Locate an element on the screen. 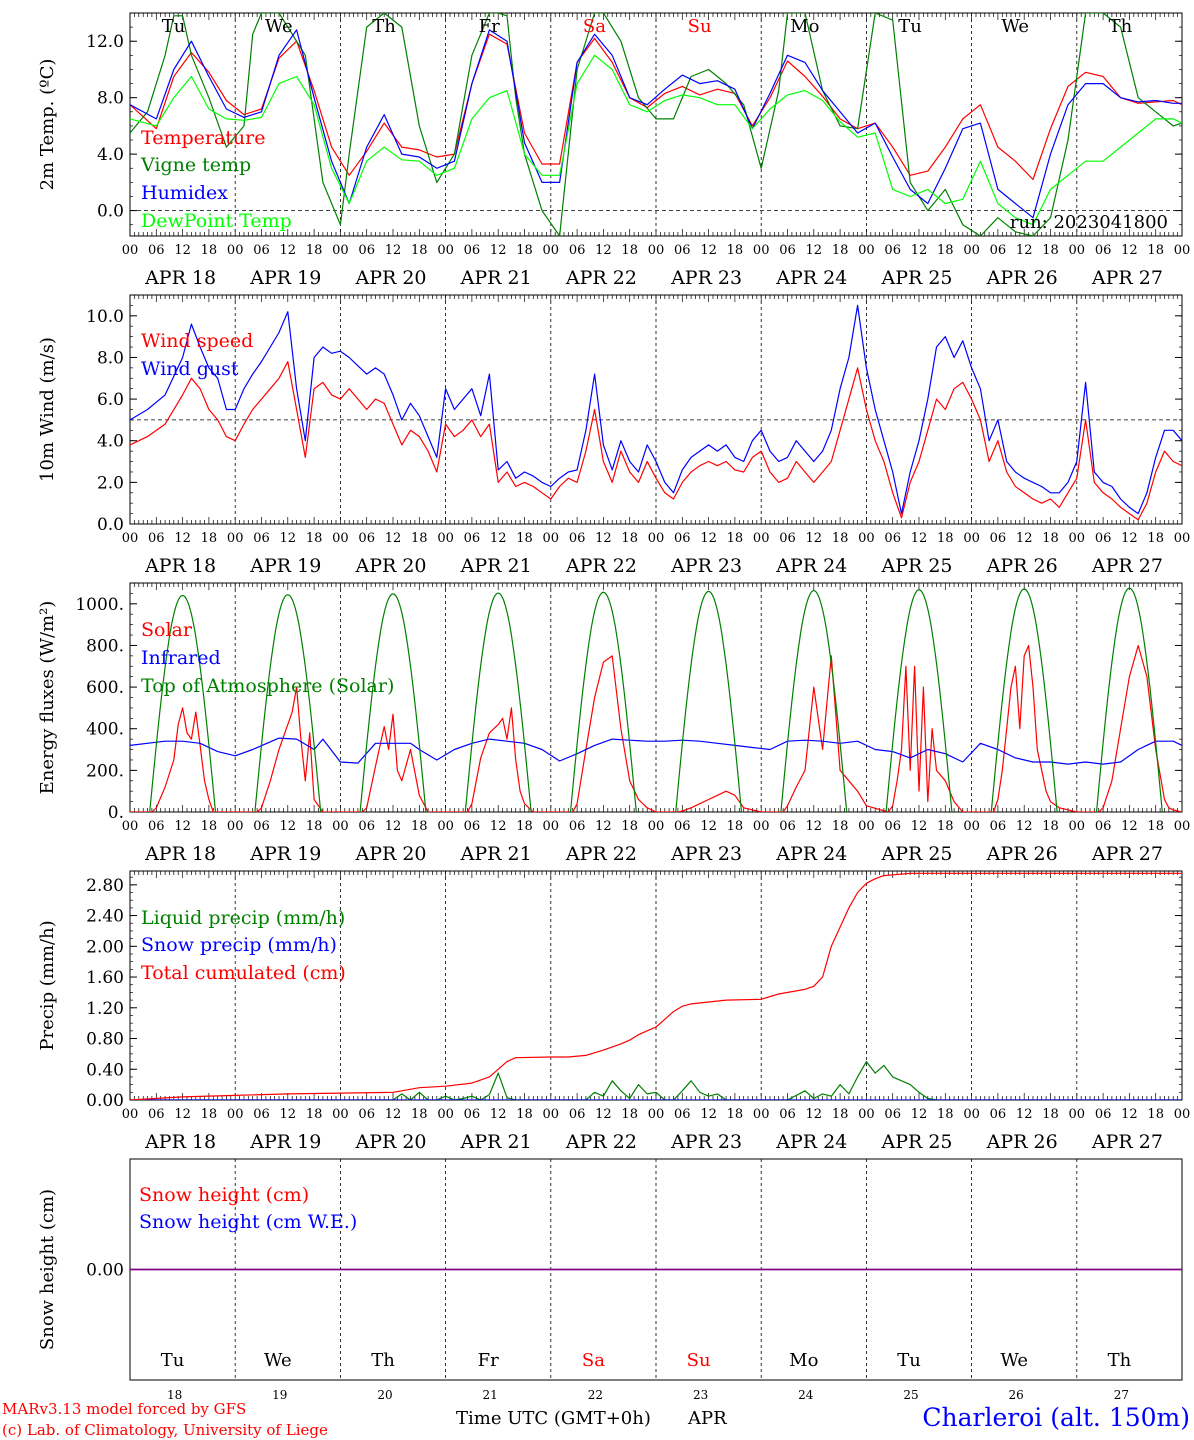 The image size is (1194, 1440). weekday-label-top: Mo is located at coordinates (804, 26).